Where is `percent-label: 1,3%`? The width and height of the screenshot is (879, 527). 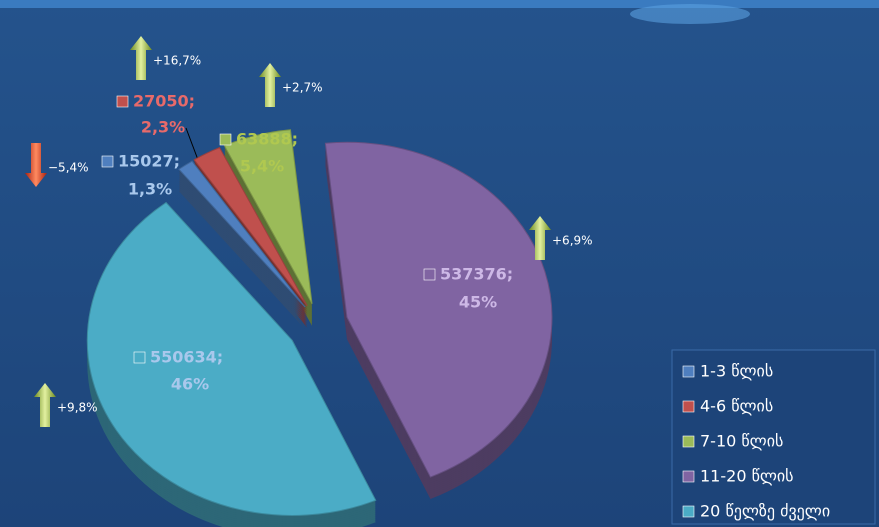
percent-label: 1,3% is located at coordinates (150, 189).